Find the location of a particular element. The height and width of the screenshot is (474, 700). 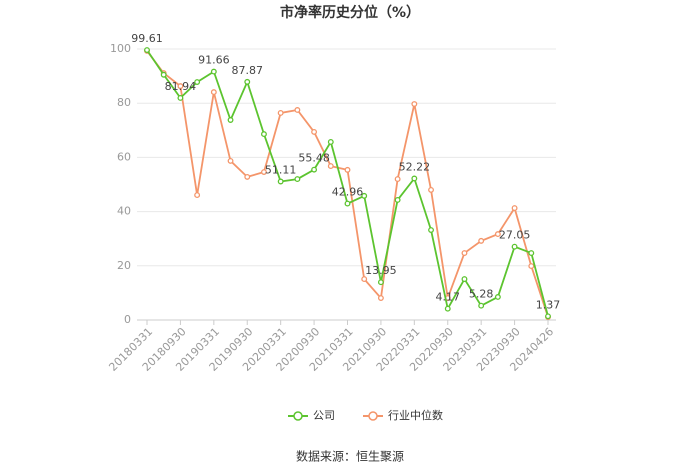

data-label: 99.61 is located at coordinates (147, 38).